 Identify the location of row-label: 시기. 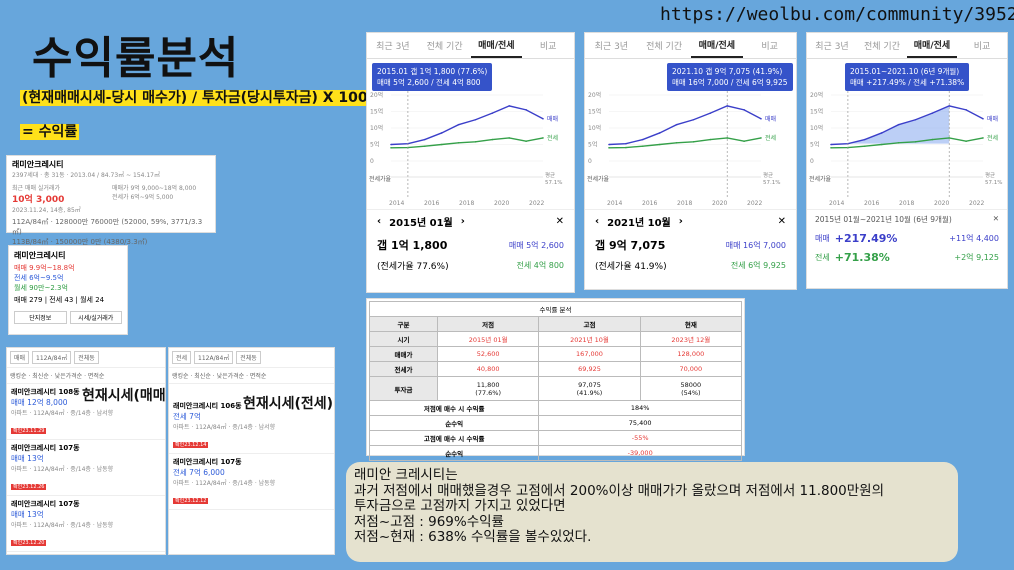
(403, 339).